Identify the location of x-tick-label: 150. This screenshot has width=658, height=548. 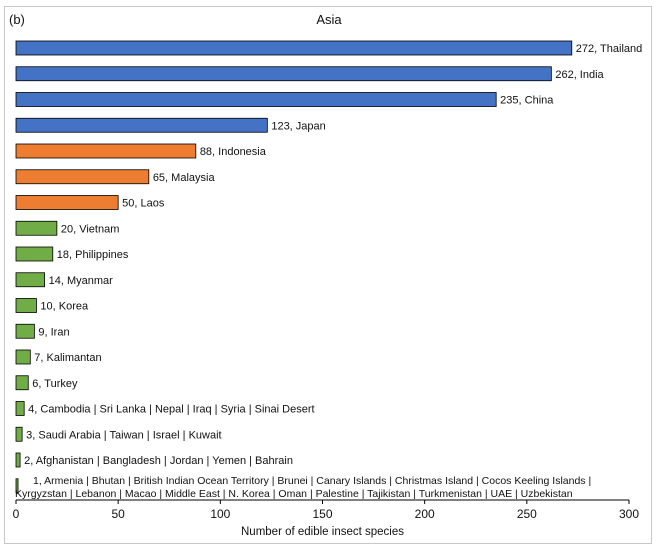
(322, 514).